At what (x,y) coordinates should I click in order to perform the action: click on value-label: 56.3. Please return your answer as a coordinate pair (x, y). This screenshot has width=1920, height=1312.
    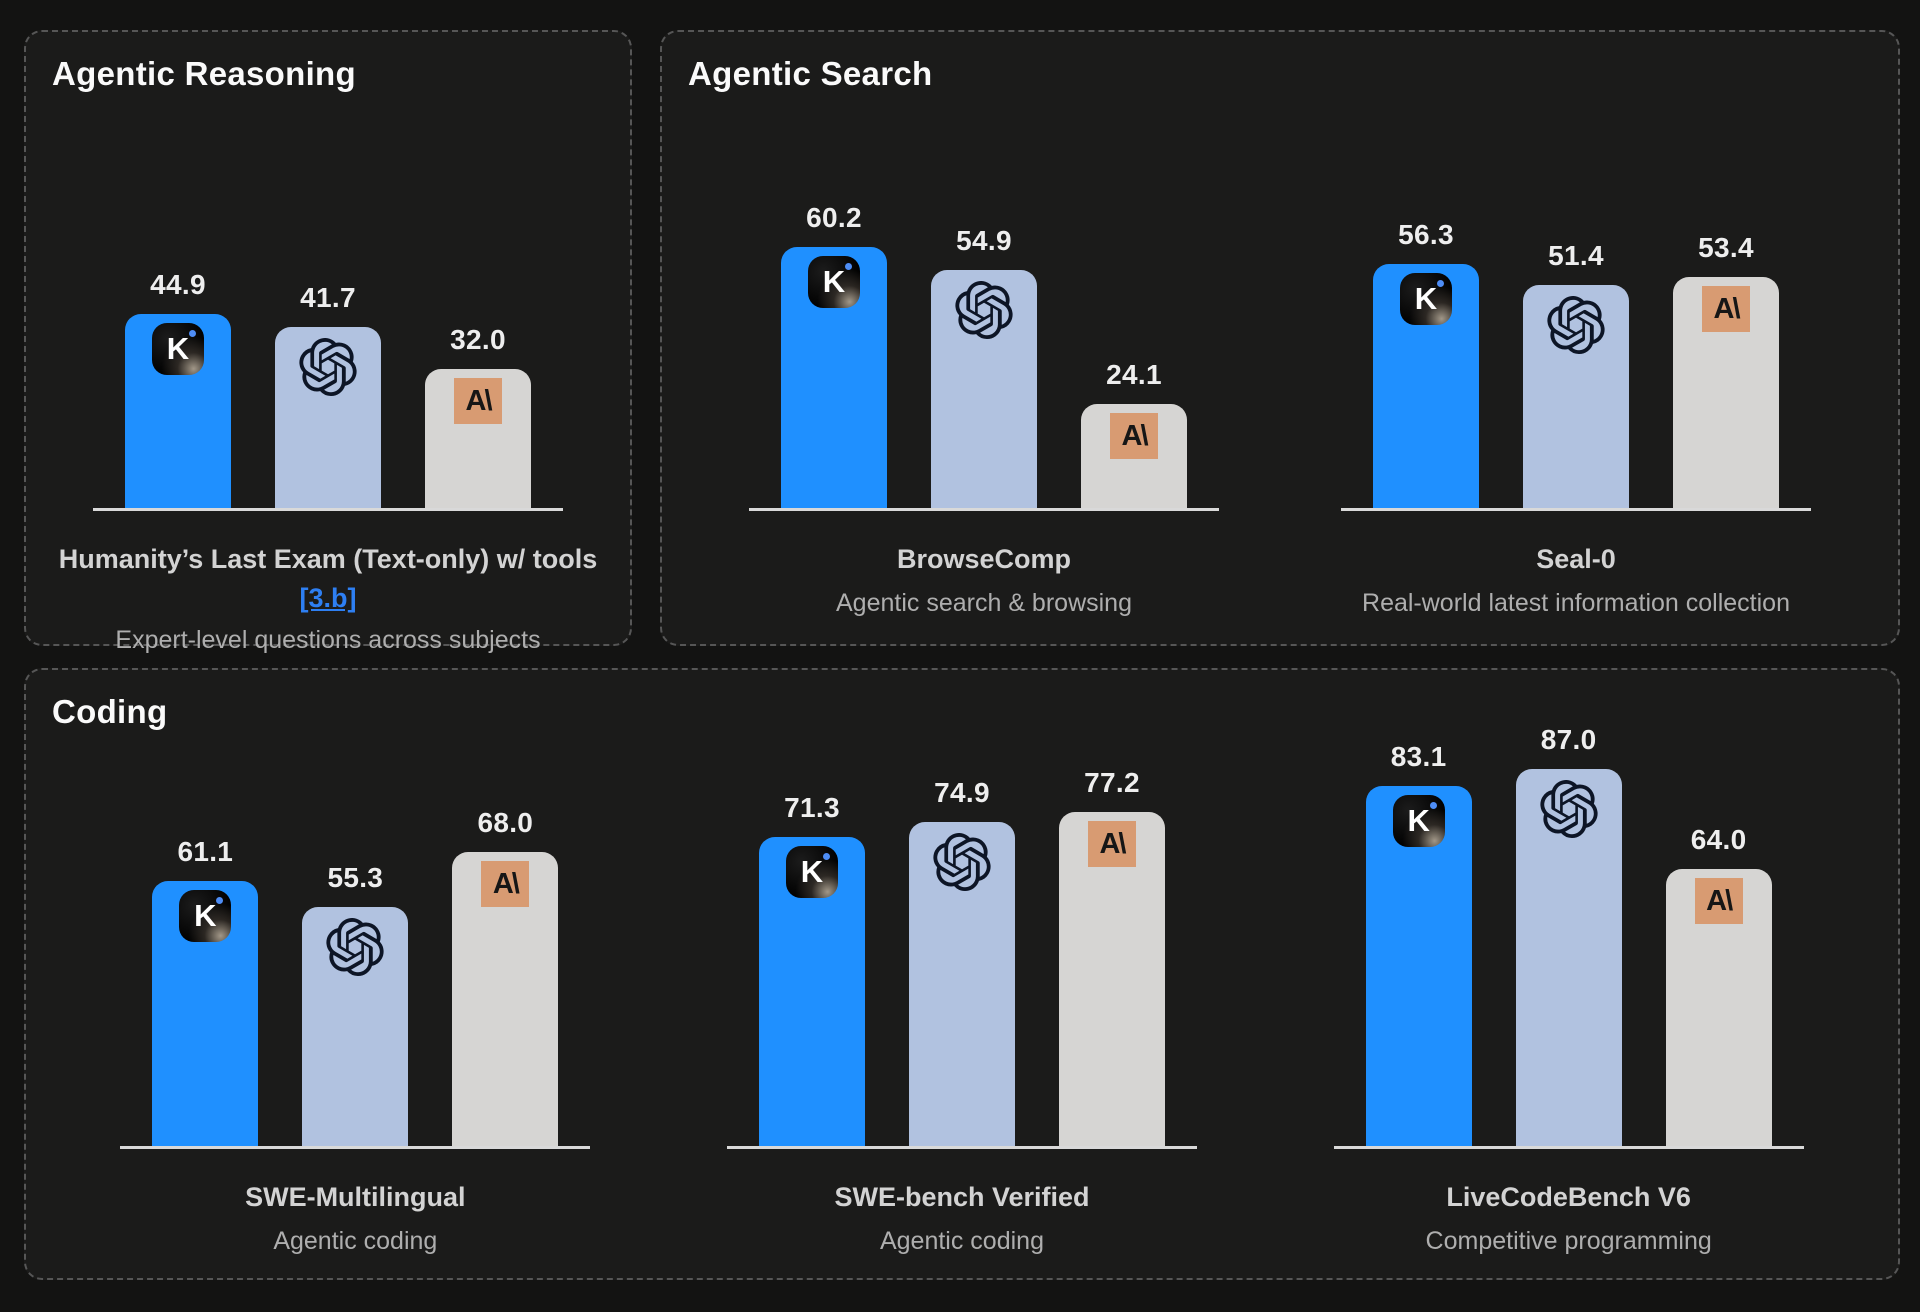
    Looking at the image, I should click on (1426, 234).